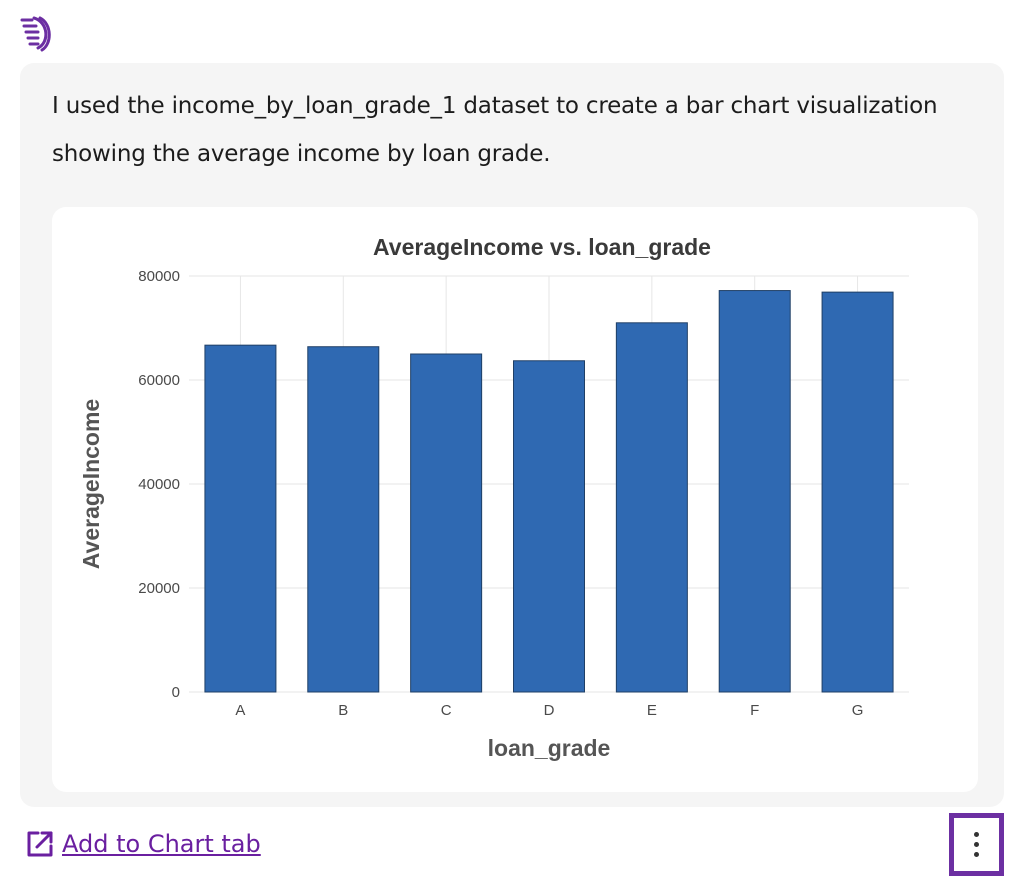 The width and height of the screenshot is (1020, 888). I want to click on x-tick-label: C, so click(446, 710).